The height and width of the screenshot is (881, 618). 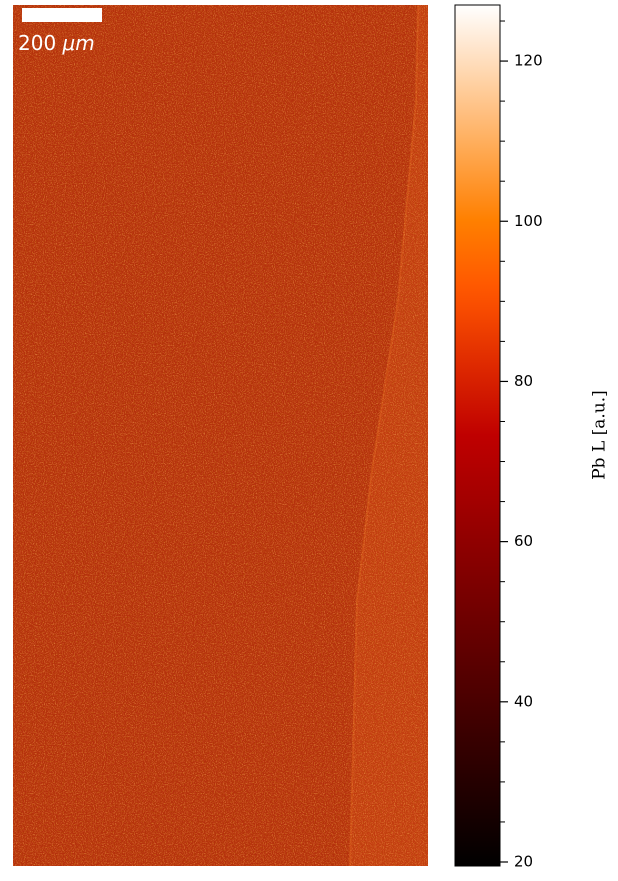 What do you see at coordinates (523, 701) in the screenshot?
I see `colorbar-tick-label: 40` at bounding box center [523, 701].